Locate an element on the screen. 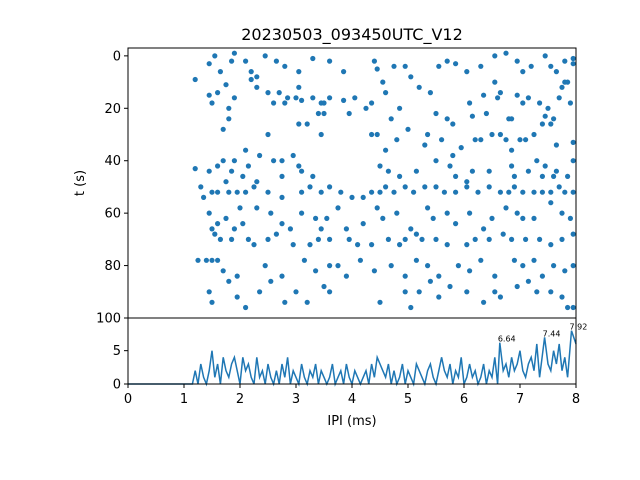  x-tick-label: 2 is located at coordinates (240, 399).